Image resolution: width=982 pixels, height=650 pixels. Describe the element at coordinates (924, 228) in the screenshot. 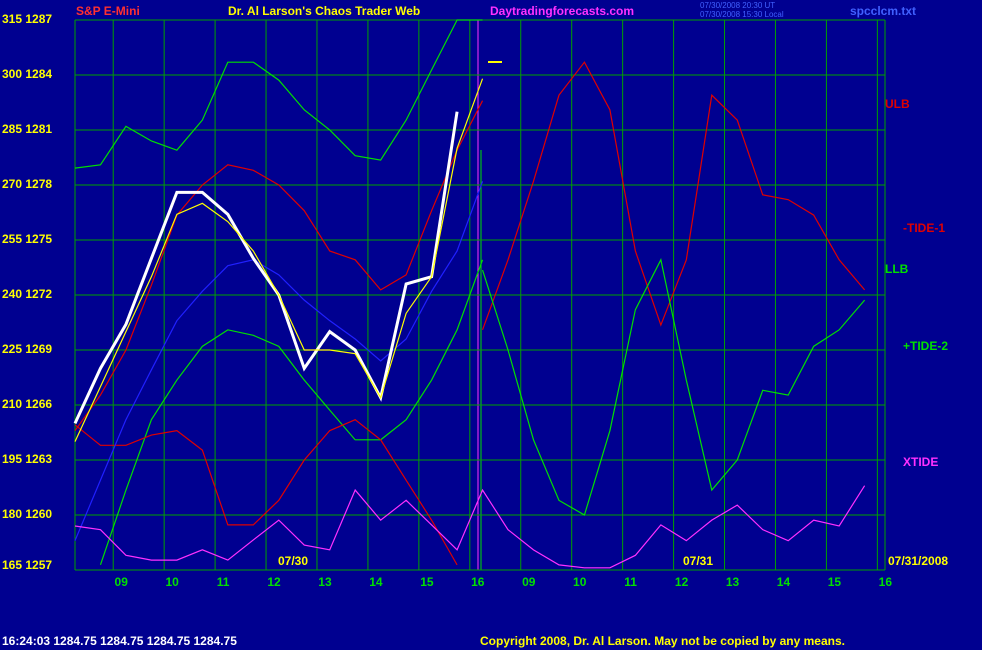

I see `annotation: -TIDE-1` at that location.